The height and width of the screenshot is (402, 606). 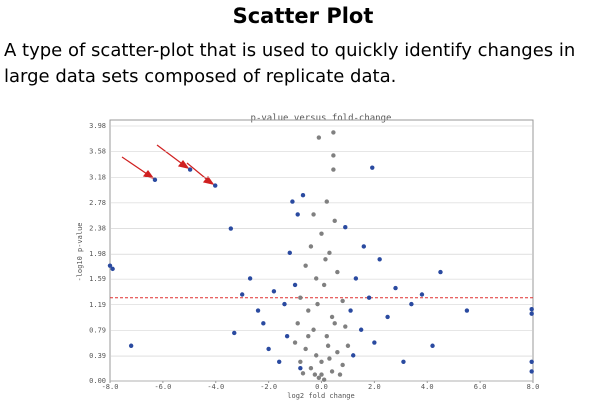 I want to click on annotation-arrows, so click(x=168, y=164).